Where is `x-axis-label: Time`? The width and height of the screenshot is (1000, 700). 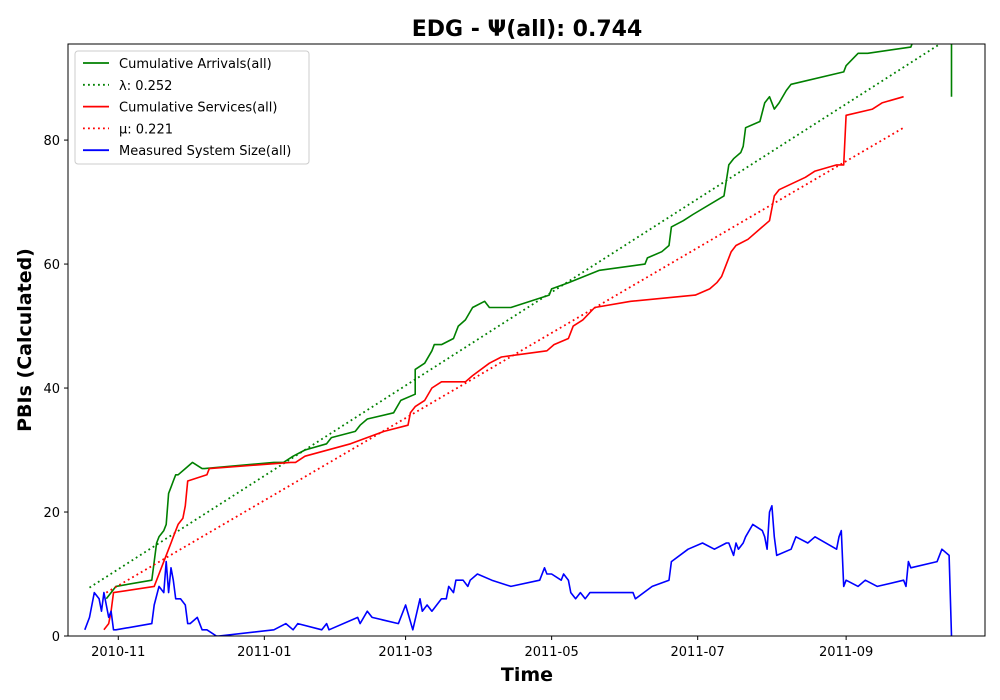
x-axis-label: Time is located at coordinates (527, 675).